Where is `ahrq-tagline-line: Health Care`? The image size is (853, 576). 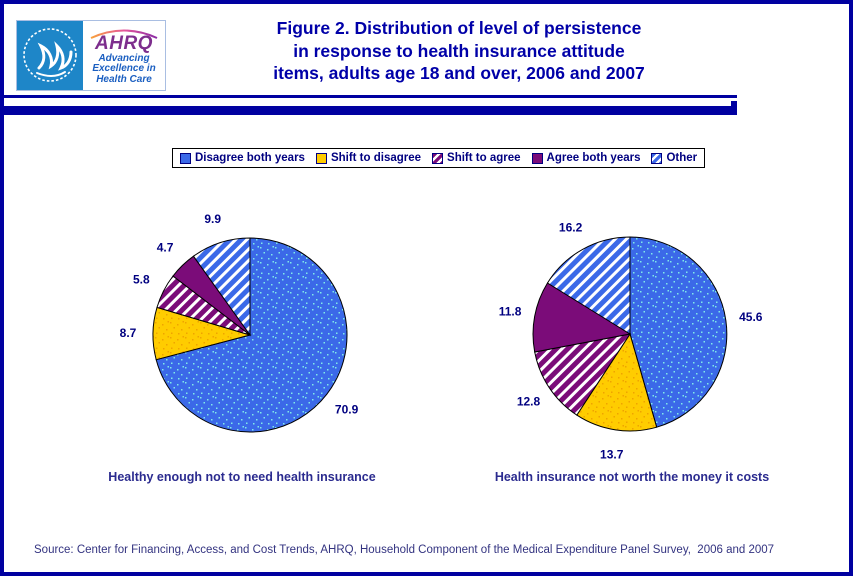 ahrq-tagline-line: Health Care is located at coordinates (124, 79).